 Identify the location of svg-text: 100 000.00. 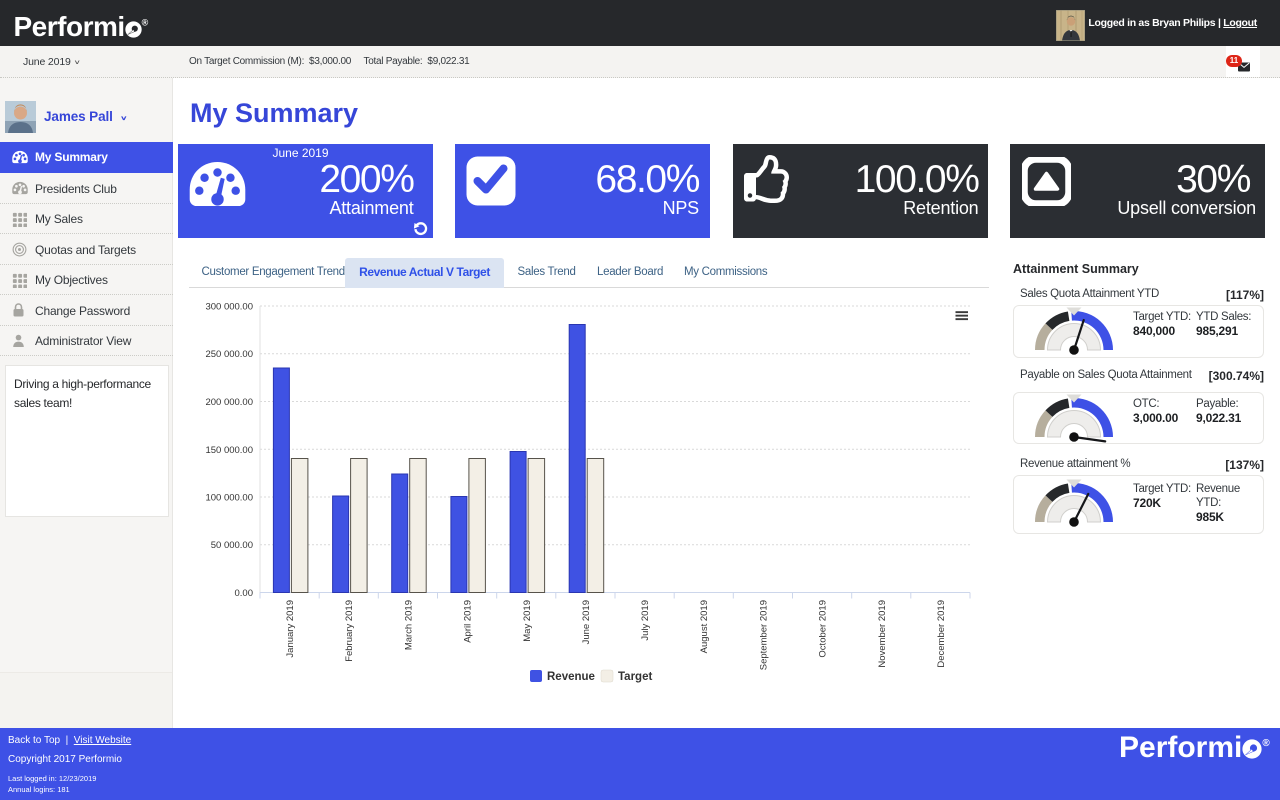
(229, 498).